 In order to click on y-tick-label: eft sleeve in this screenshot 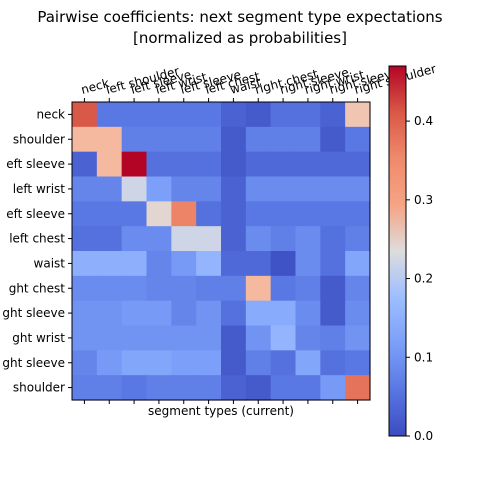, I will do `click(35, 214)`.